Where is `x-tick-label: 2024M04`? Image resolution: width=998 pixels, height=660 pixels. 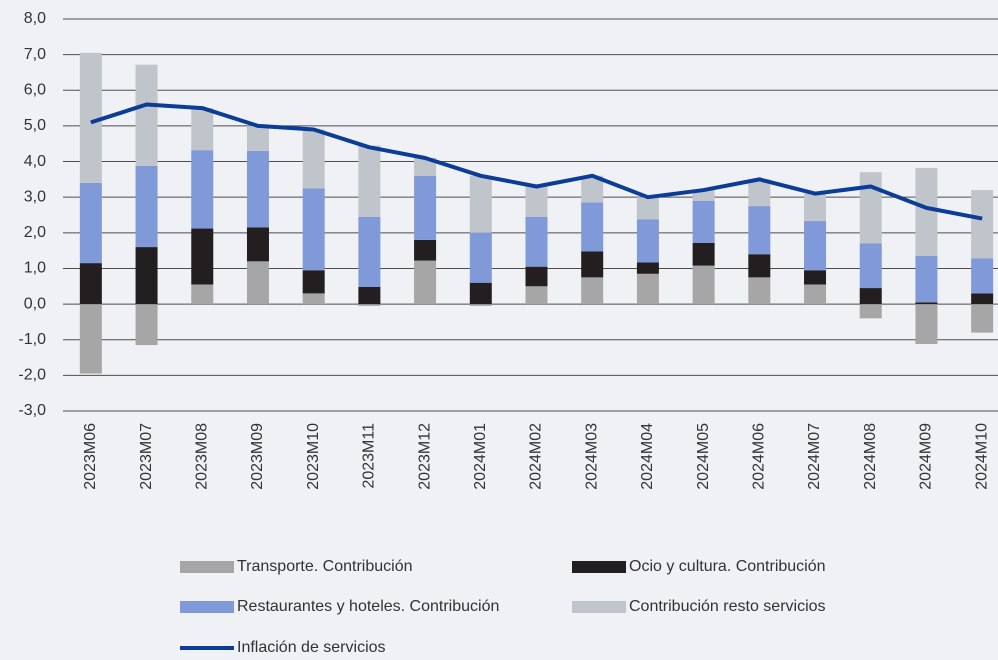 x-tick-label: 2024M04 is located at coordinates (647, 456).